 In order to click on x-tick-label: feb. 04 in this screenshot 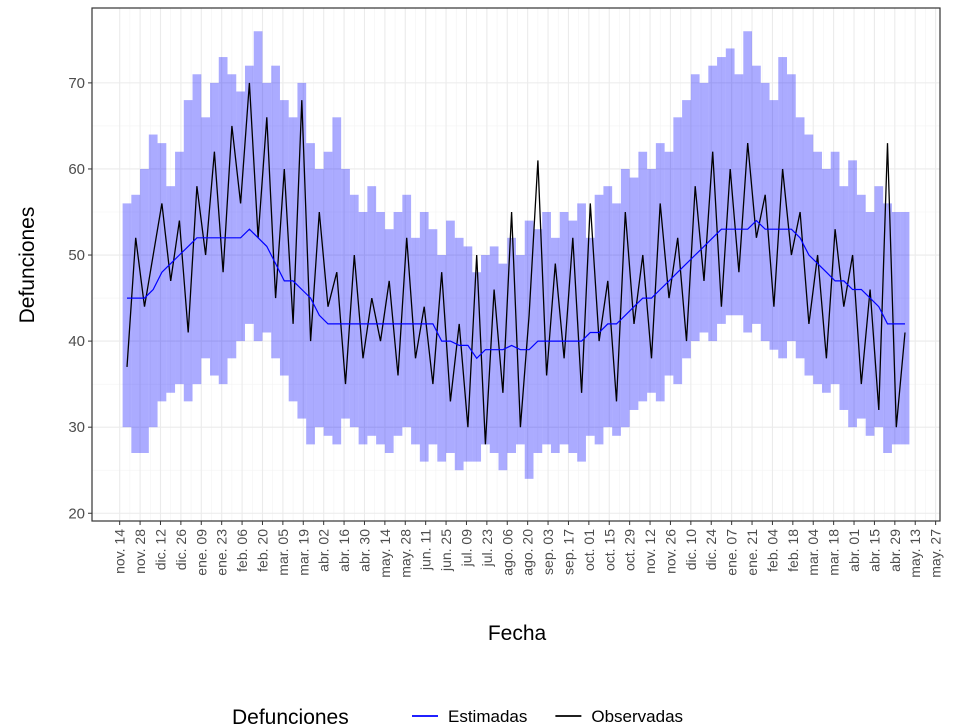, I will do `click(772, 550)`.